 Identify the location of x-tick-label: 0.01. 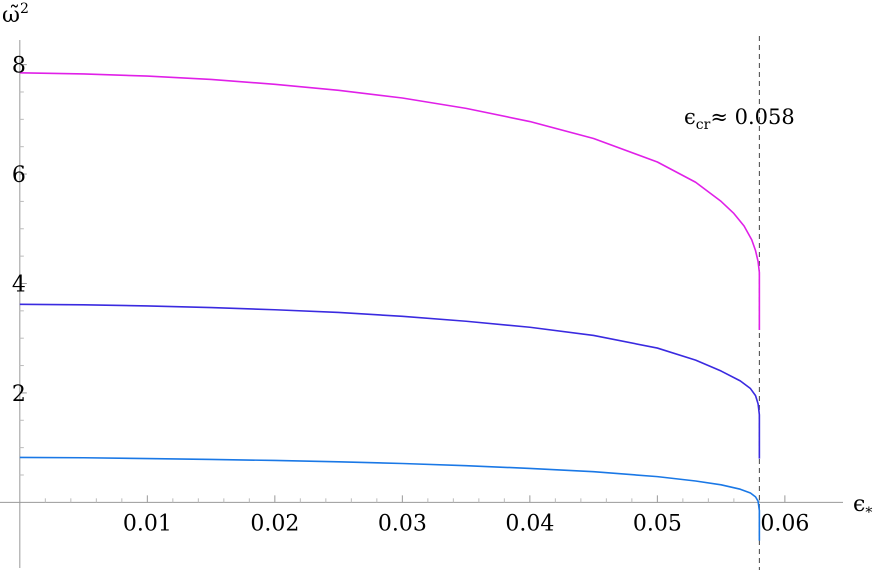
(147, 523).